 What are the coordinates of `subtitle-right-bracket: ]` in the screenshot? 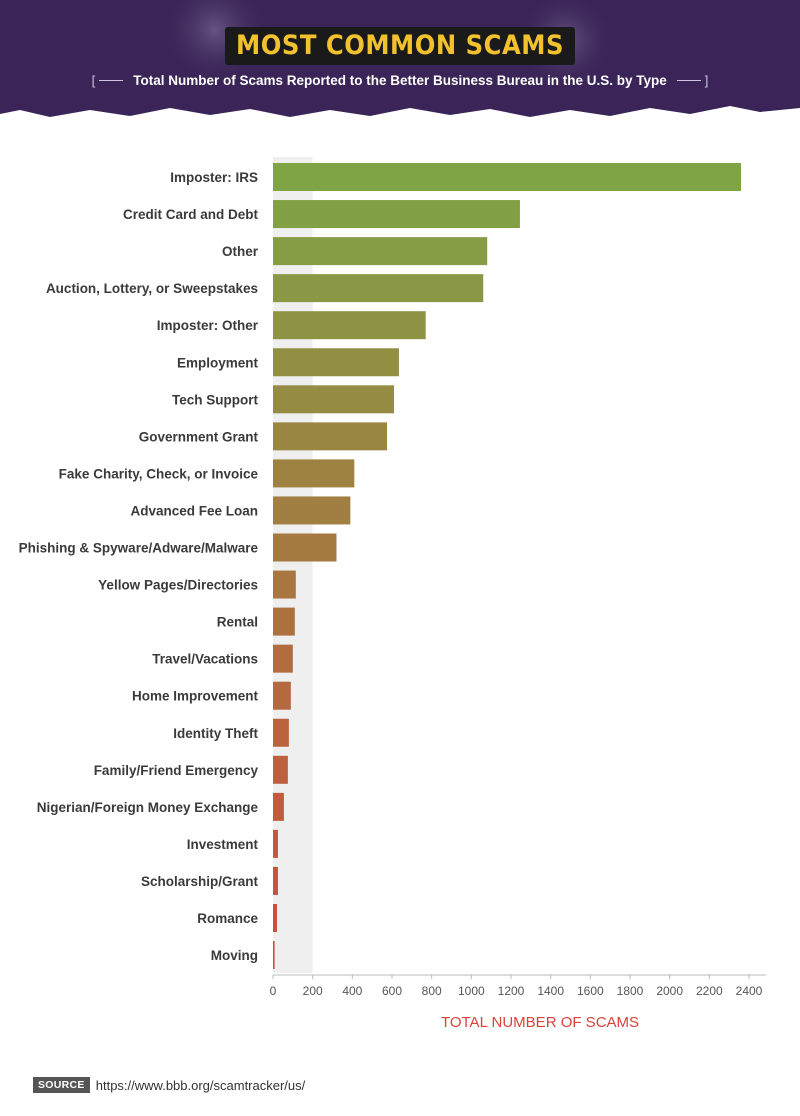 It's located at (692, 80).